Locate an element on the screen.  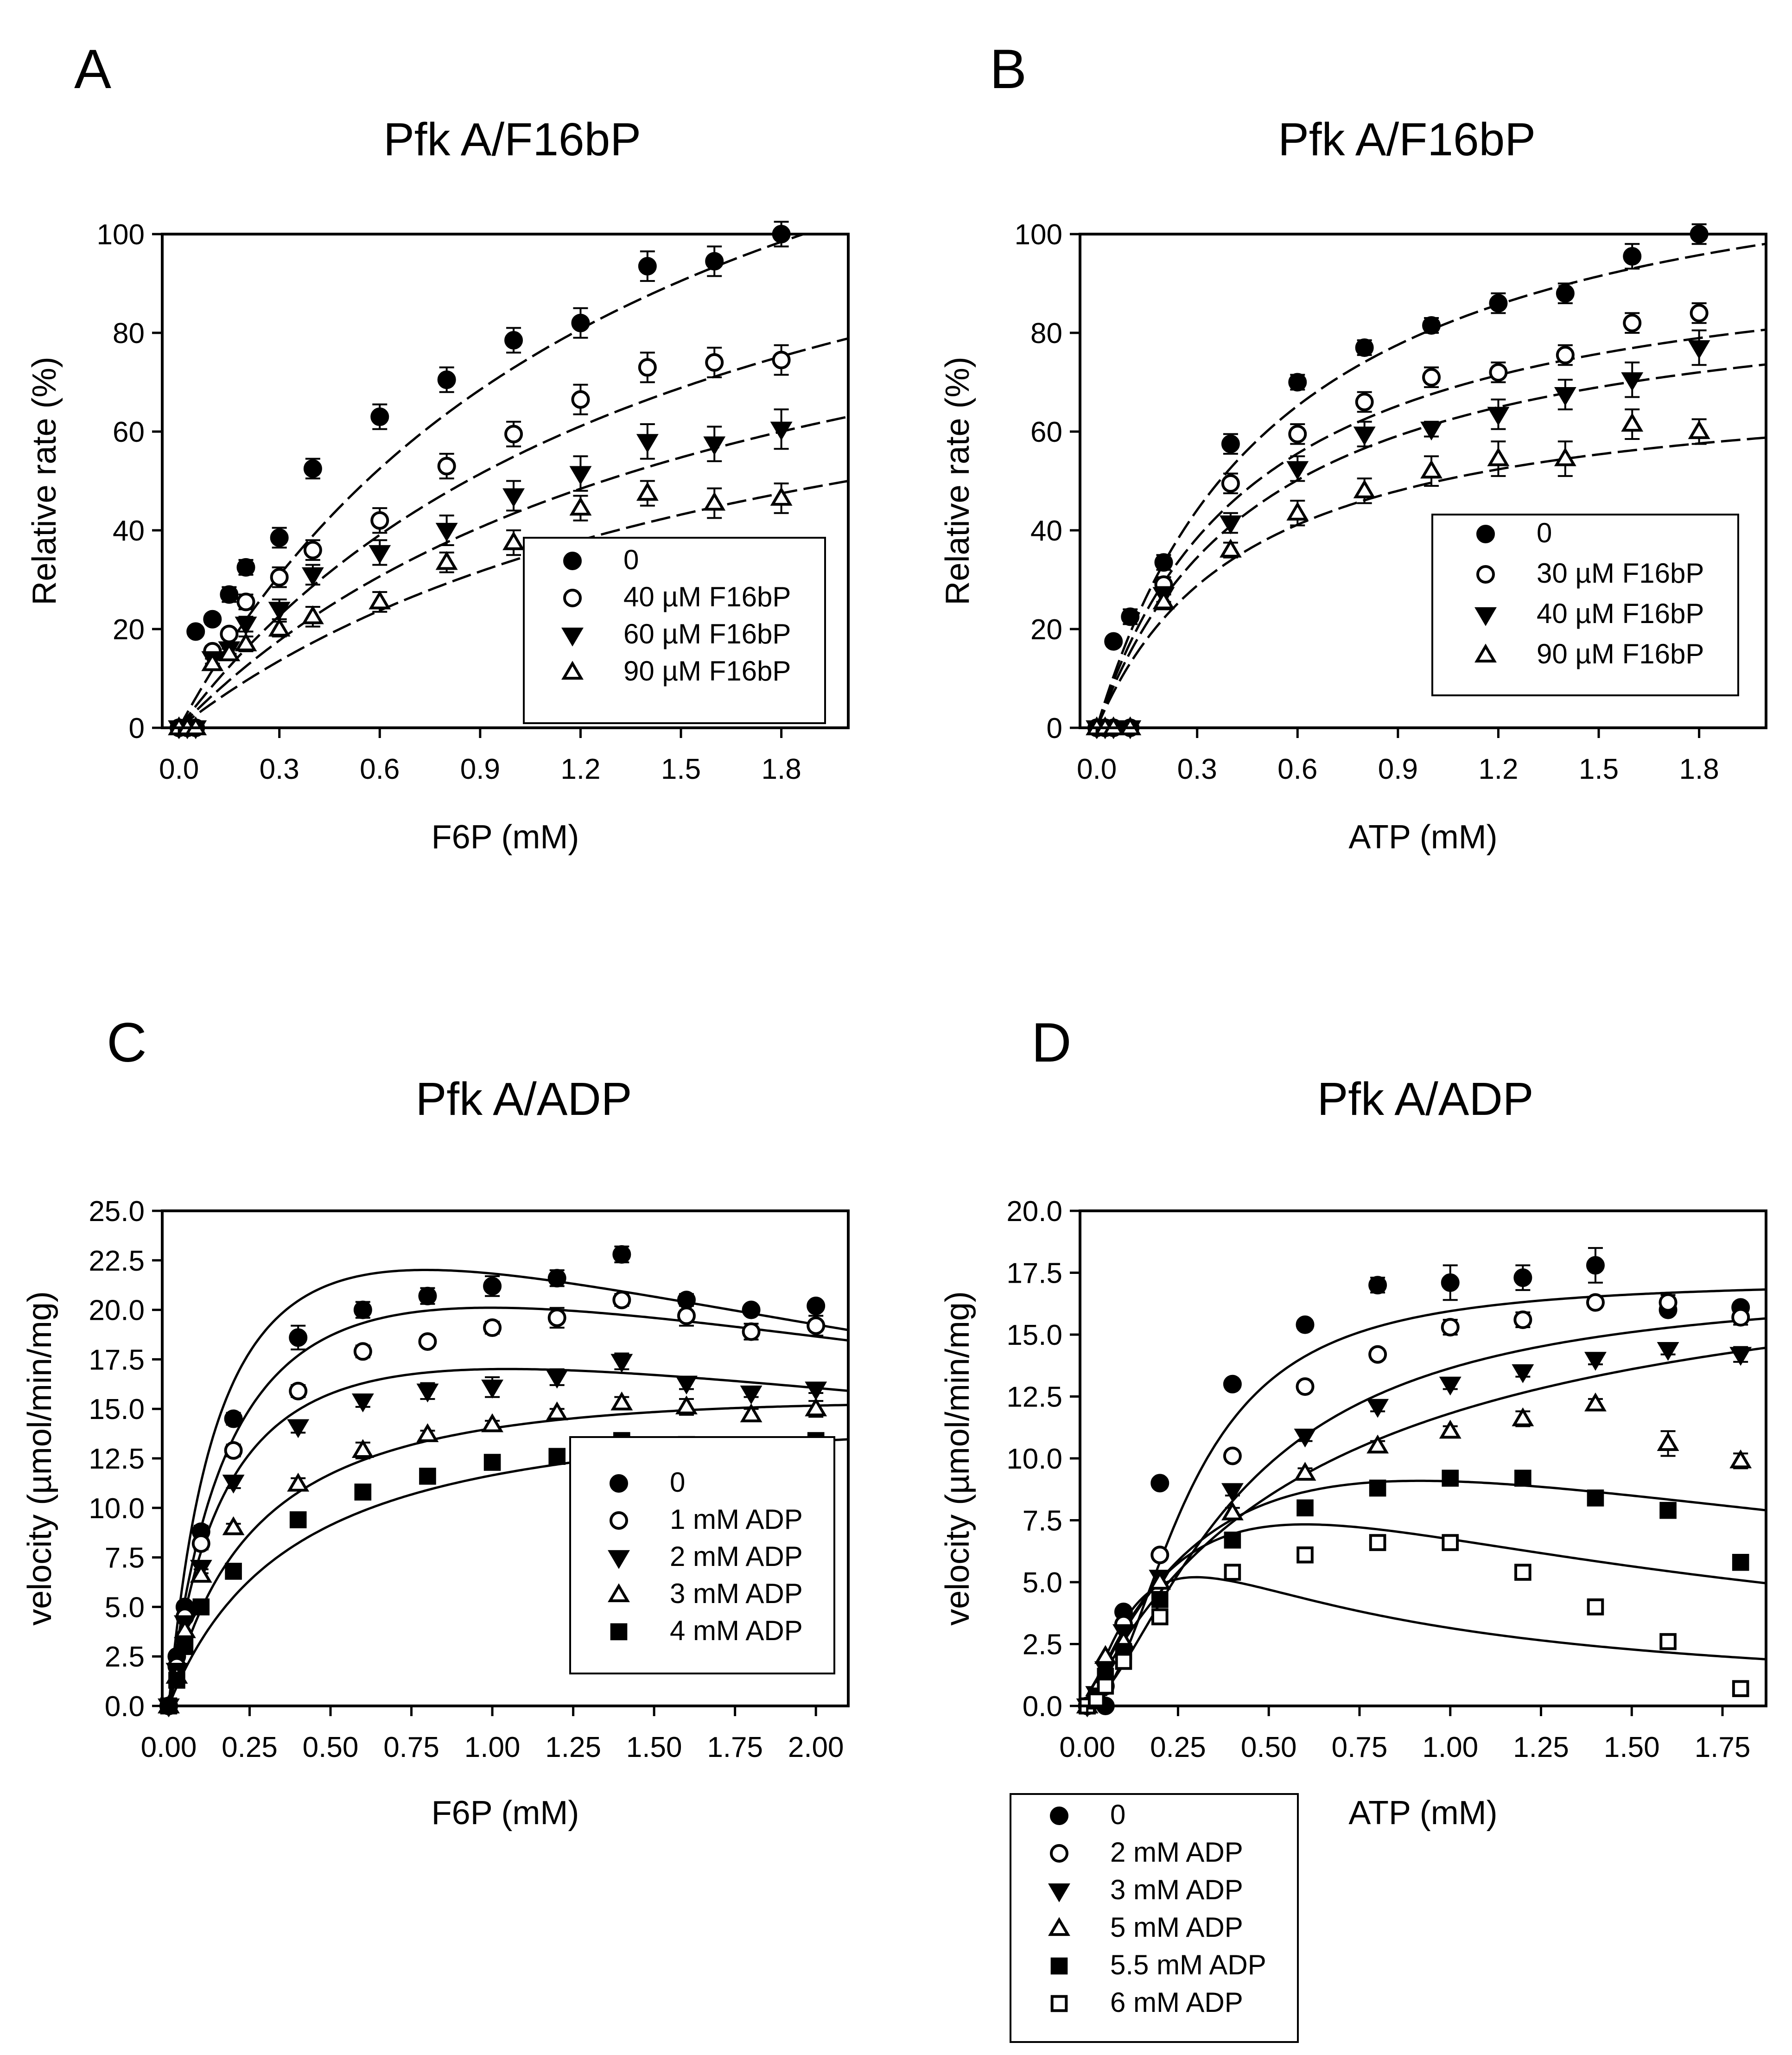
panel-letter: A is located at coordinates (92, 69).